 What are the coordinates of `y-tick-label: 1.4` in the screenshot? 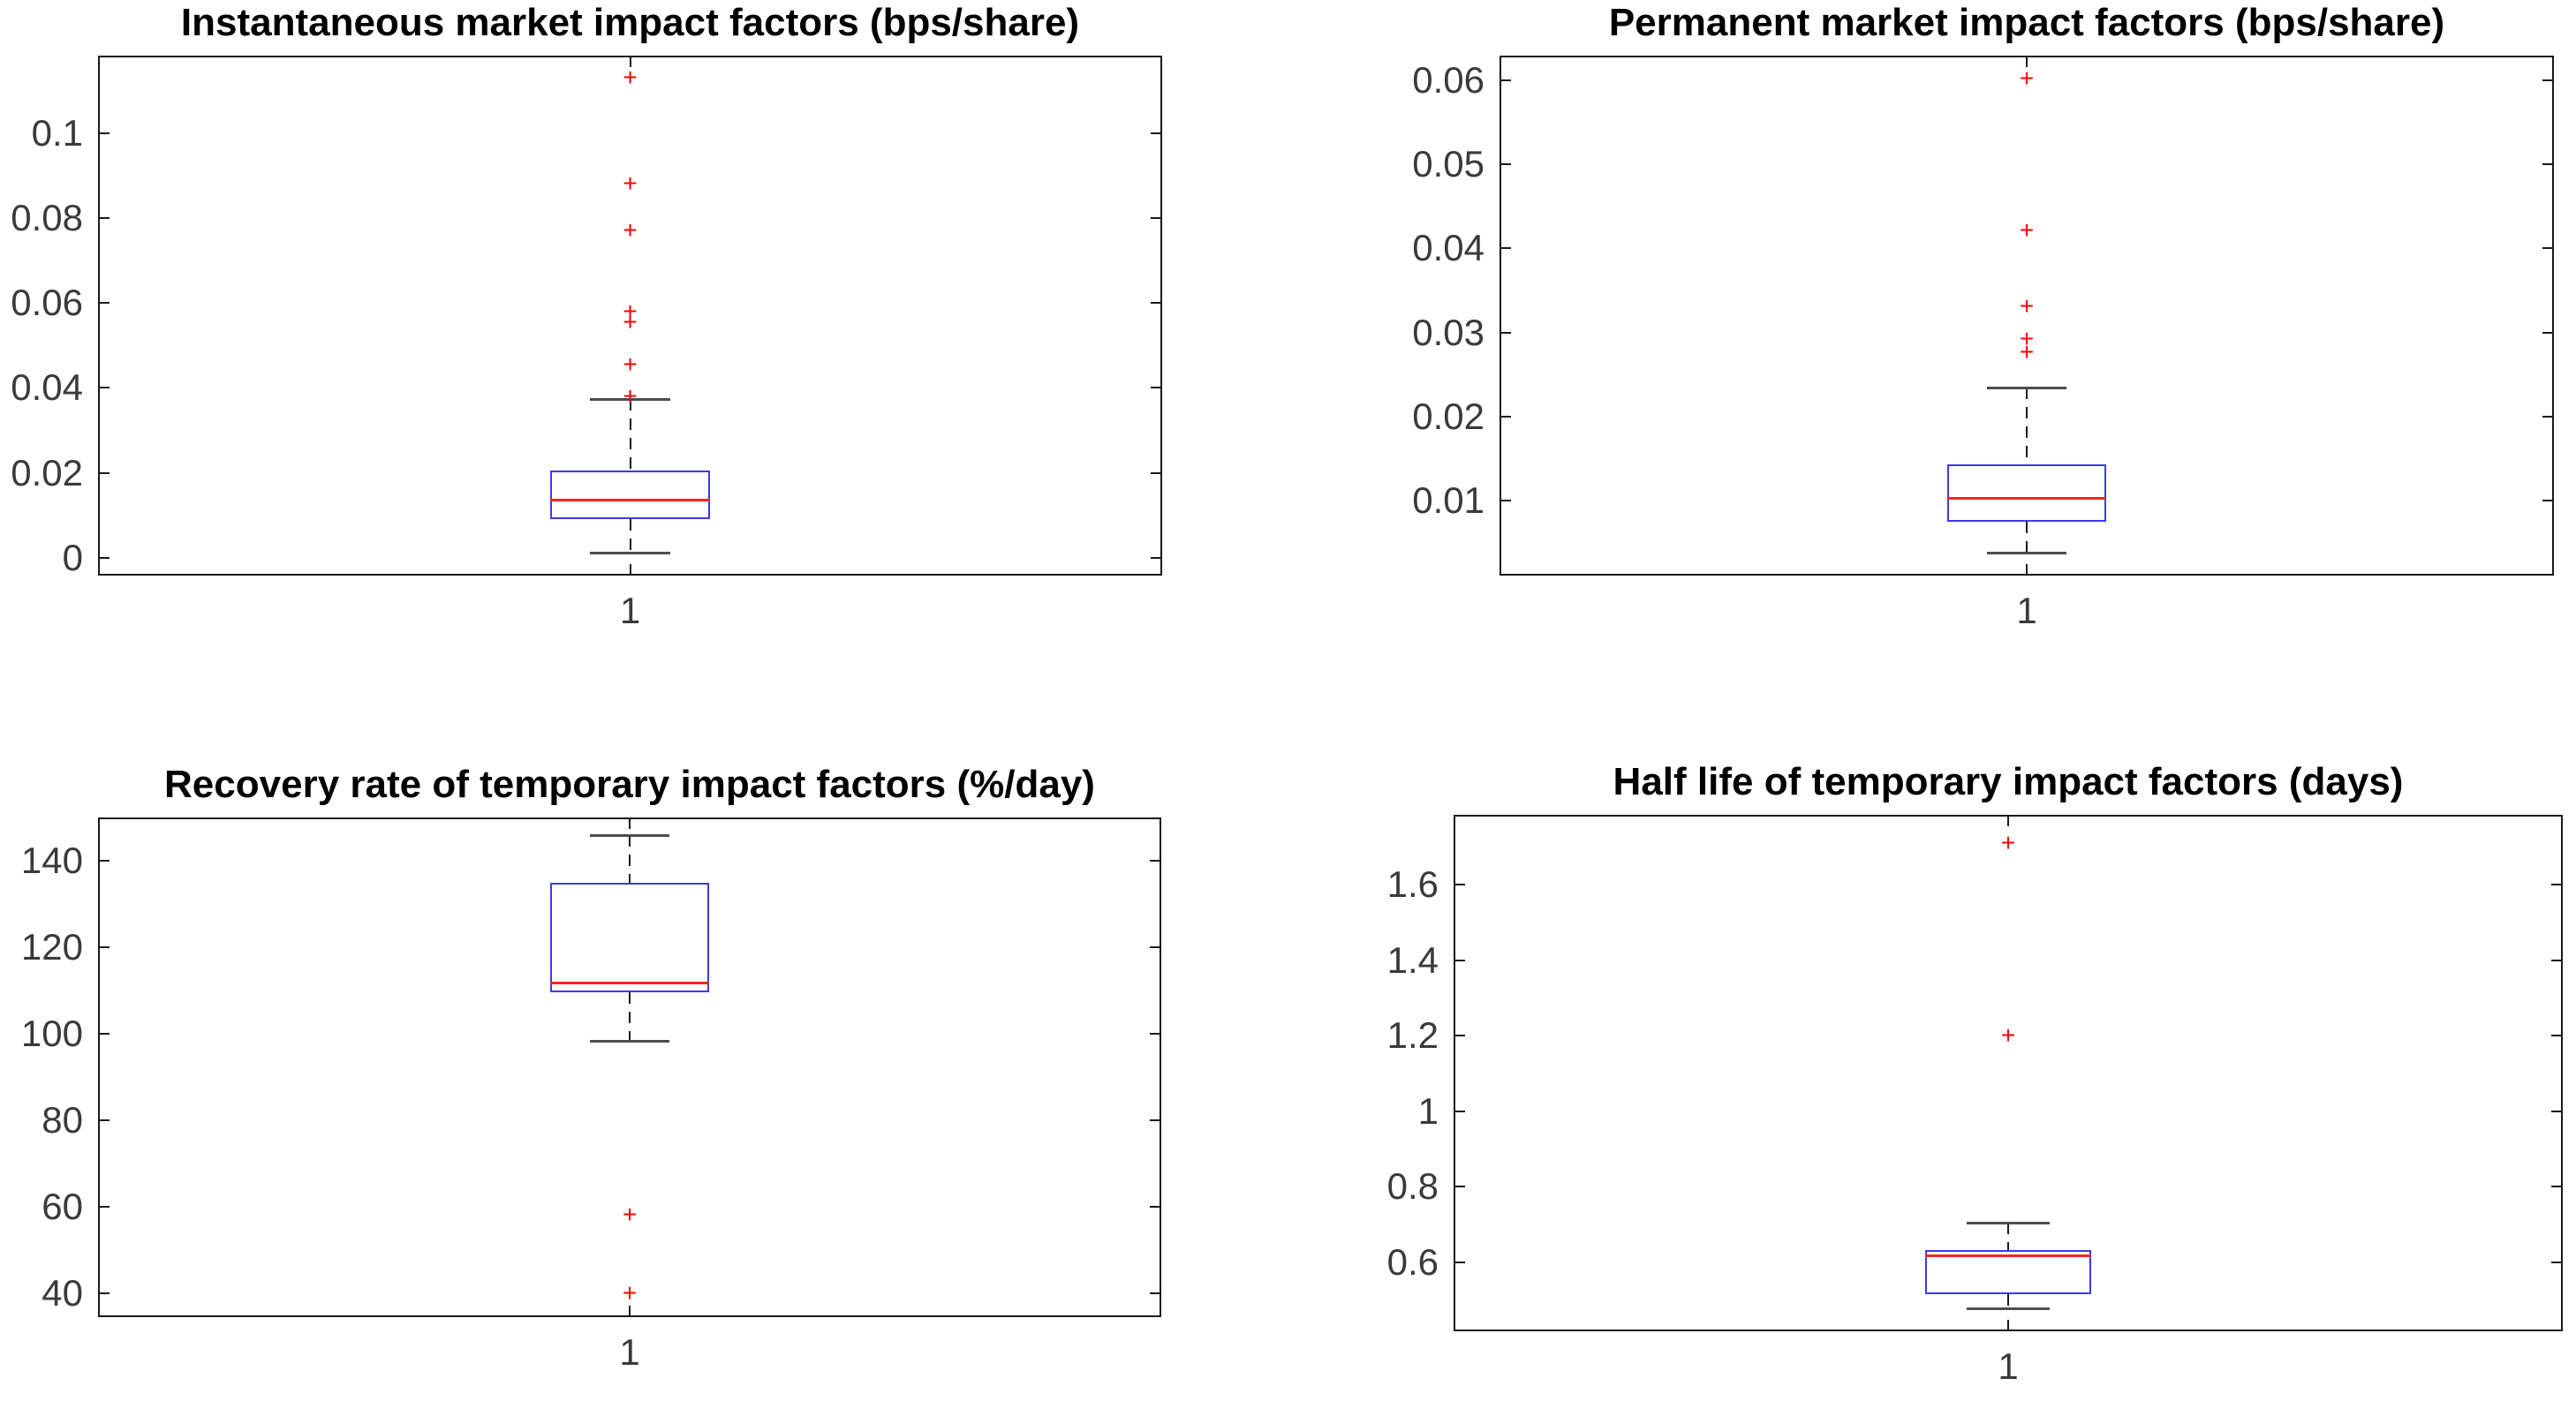 It's located at (1412, 959).